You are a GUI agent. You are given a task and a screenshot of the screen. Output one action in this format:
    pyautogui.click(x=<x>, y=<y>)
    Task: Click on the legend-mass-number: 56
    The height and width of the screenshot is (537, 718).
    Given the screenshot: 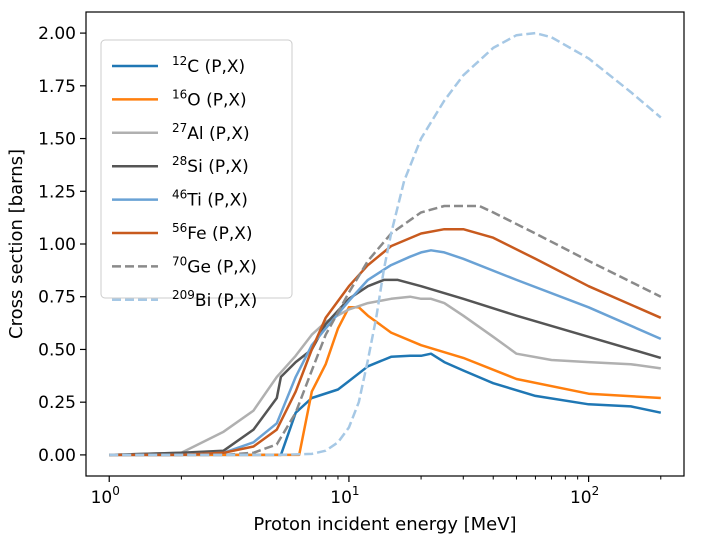 What is the action you would take?
    pyautogui.click(x=179, y=228)
    